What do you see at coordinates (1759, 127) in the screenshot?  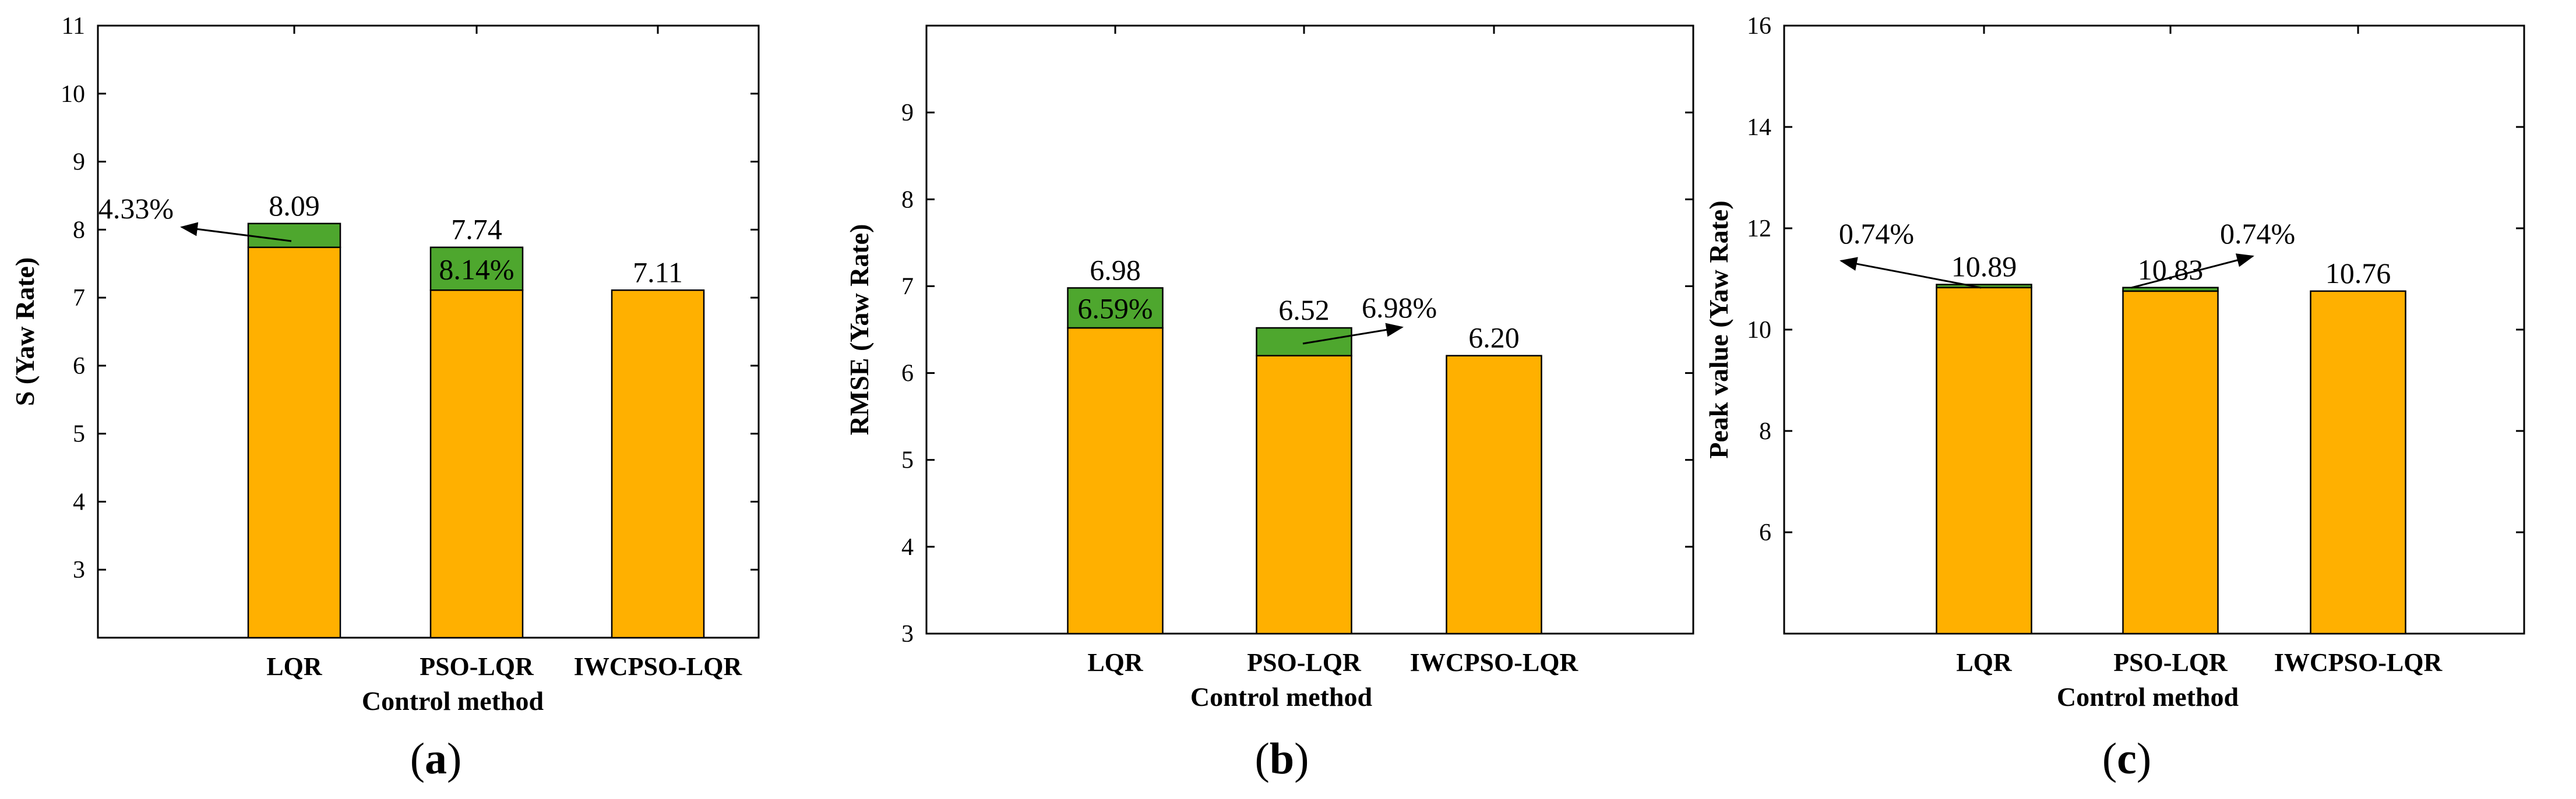 I see `y-tick-label: 14` at bounding box center [1759, 127].